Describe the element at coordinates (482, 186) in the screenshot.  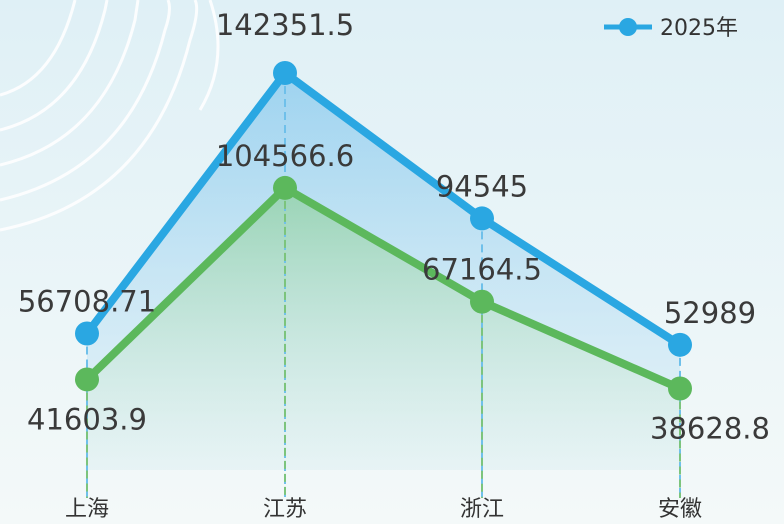
I see `value-label: 94545` at that location.